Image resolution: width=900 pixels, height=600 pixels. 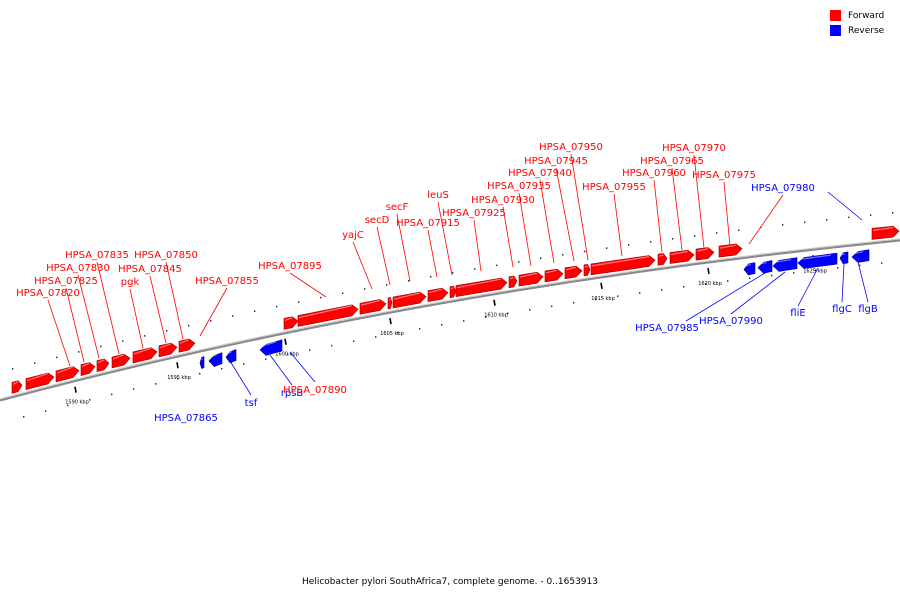 I want to click on hpsa_07855-gene, so click(x=187, y=345).